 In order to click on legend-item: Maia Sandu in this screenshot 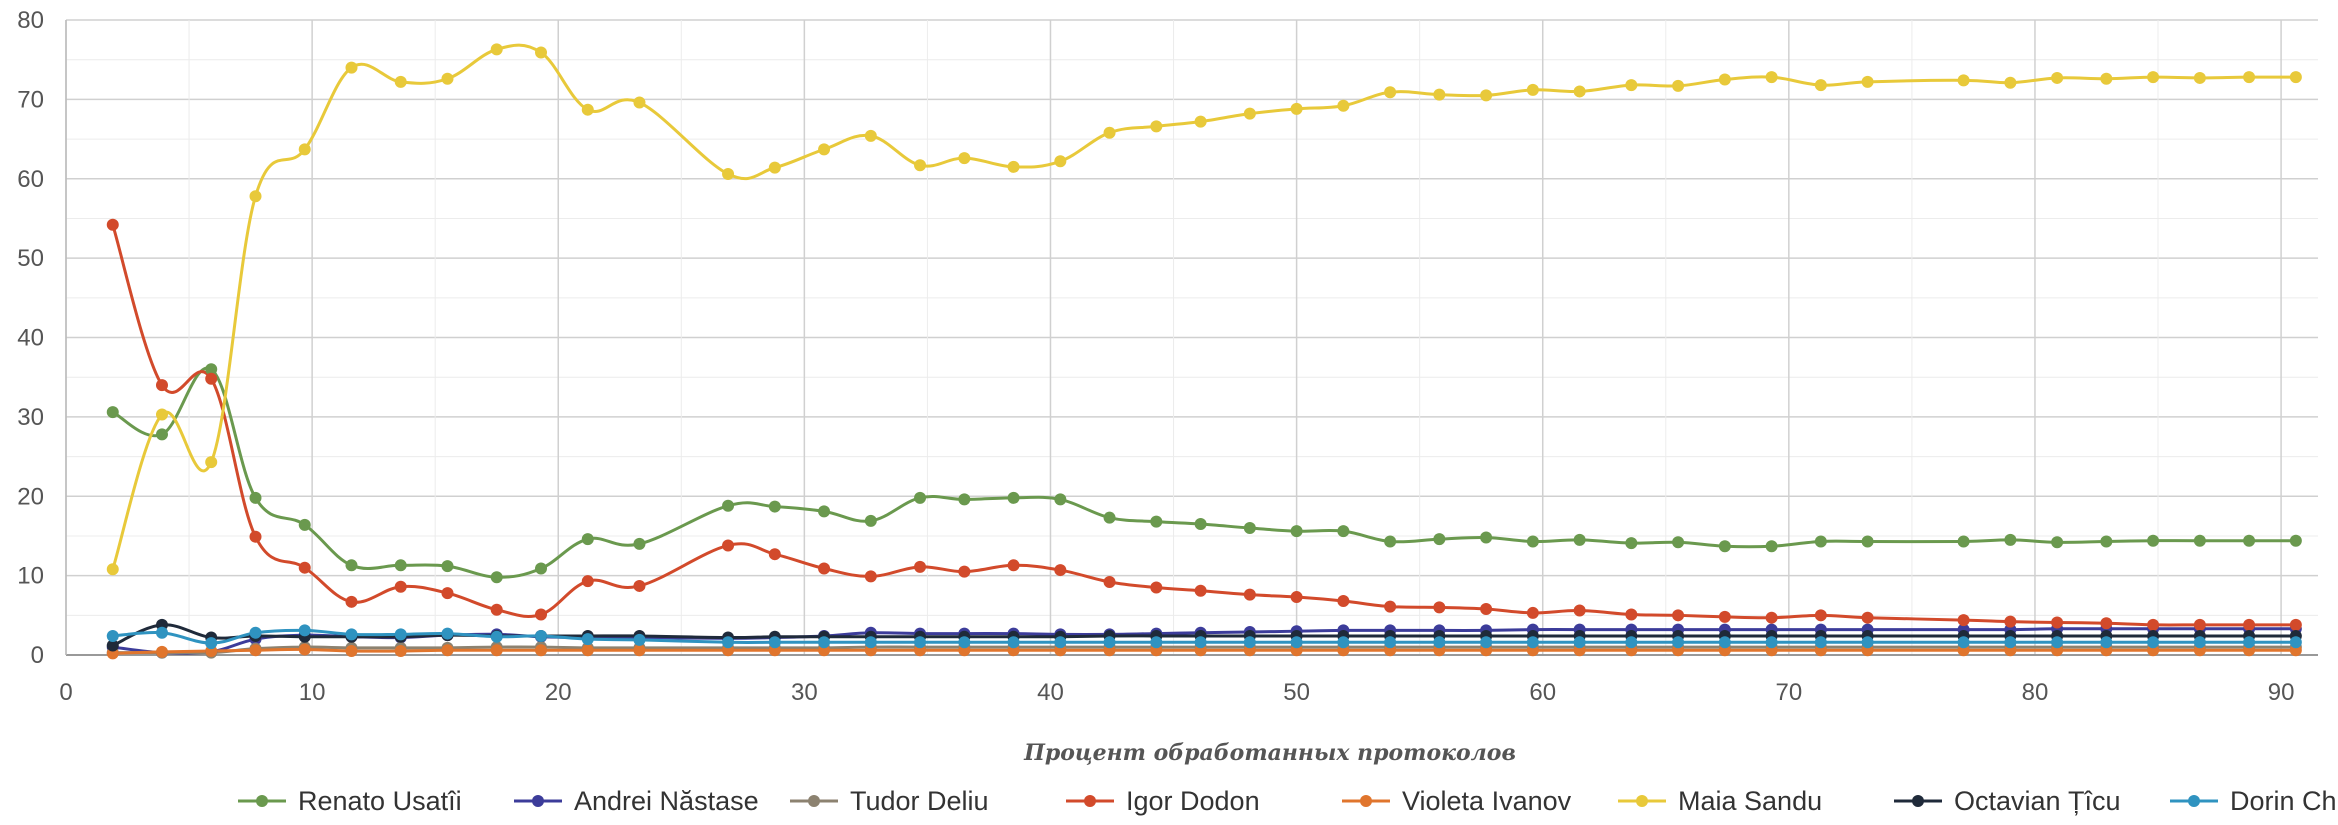, I will do `click(1720, 801)`.